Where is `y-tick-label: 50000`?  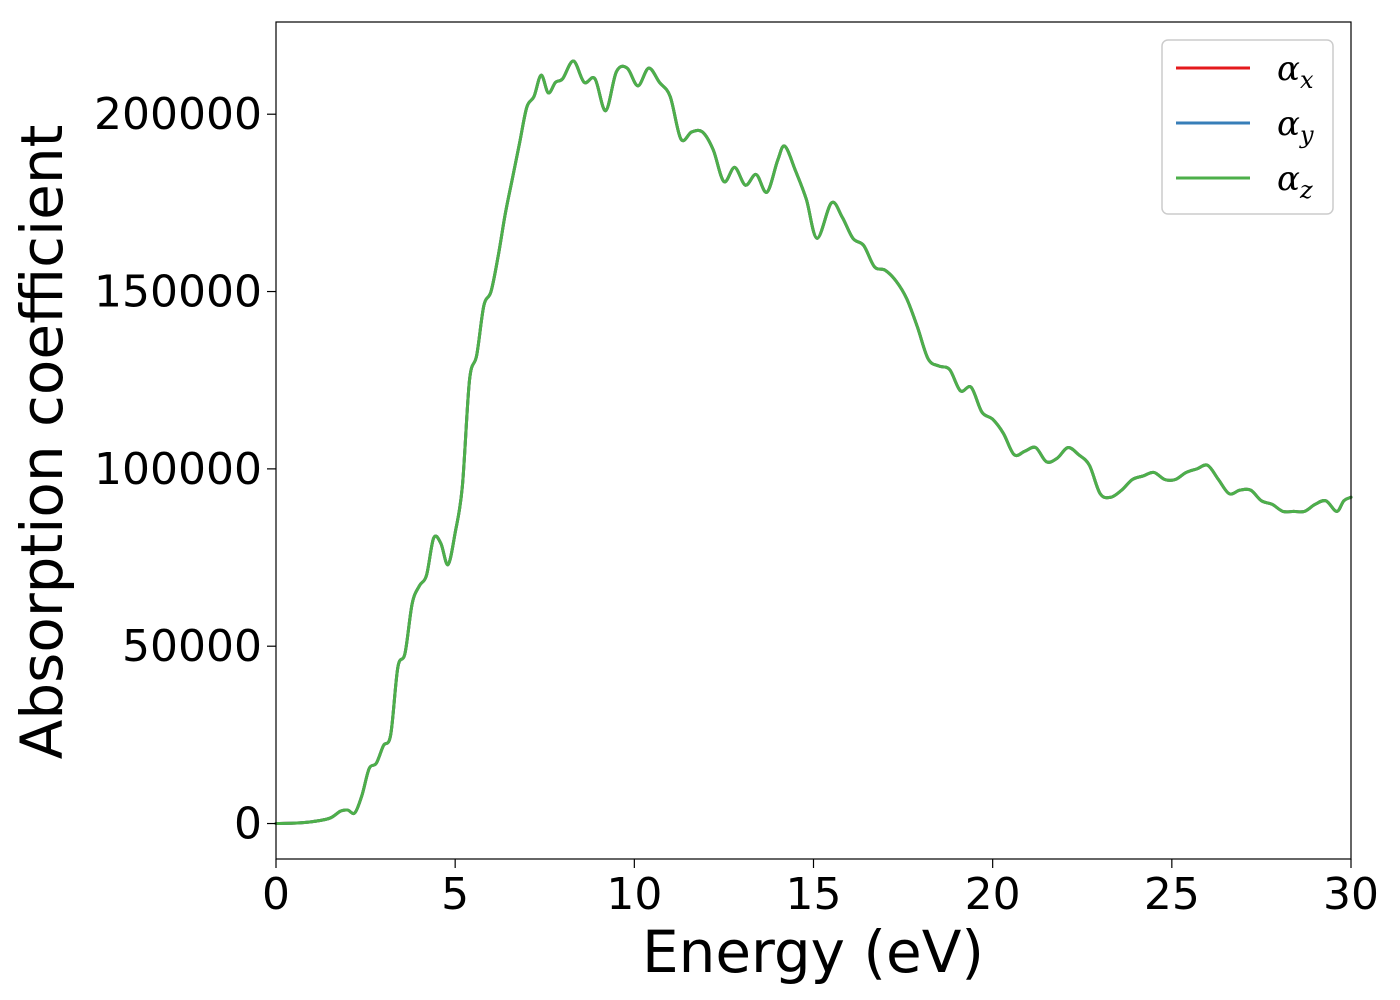
y-tick-label: 50000 is located at coordinates (192, 646).